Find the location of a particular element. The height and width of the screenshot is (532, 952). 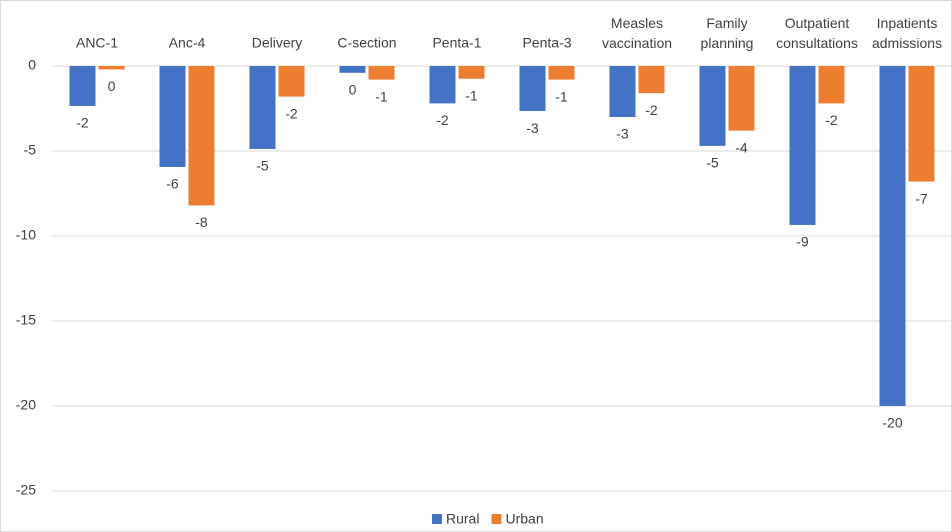

x-tick-label: Delivery is located at coordinates (277, 43).